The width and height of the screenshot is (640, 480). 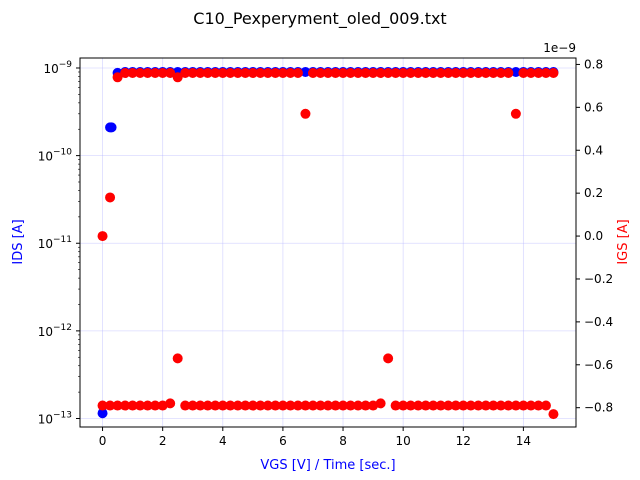 I want to click on y-axis-left-label: IDS [A], so click(x=18, y=241).